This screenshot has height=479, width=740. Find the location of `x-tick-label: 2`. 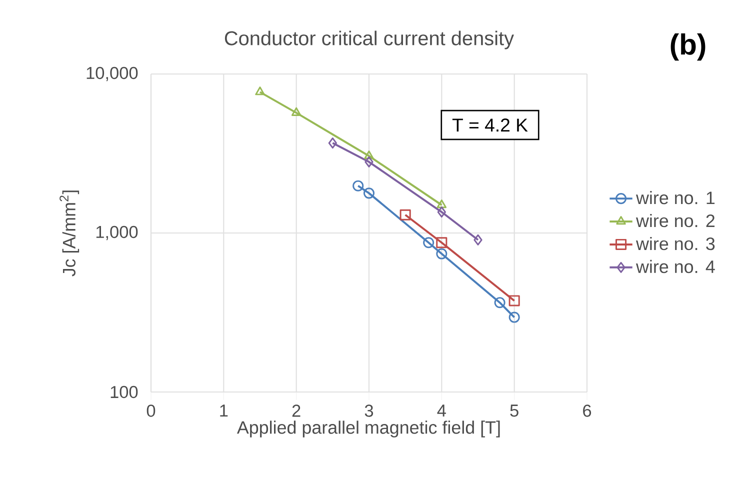

x-tick-label: 2 is located at coordinates (296, 410).